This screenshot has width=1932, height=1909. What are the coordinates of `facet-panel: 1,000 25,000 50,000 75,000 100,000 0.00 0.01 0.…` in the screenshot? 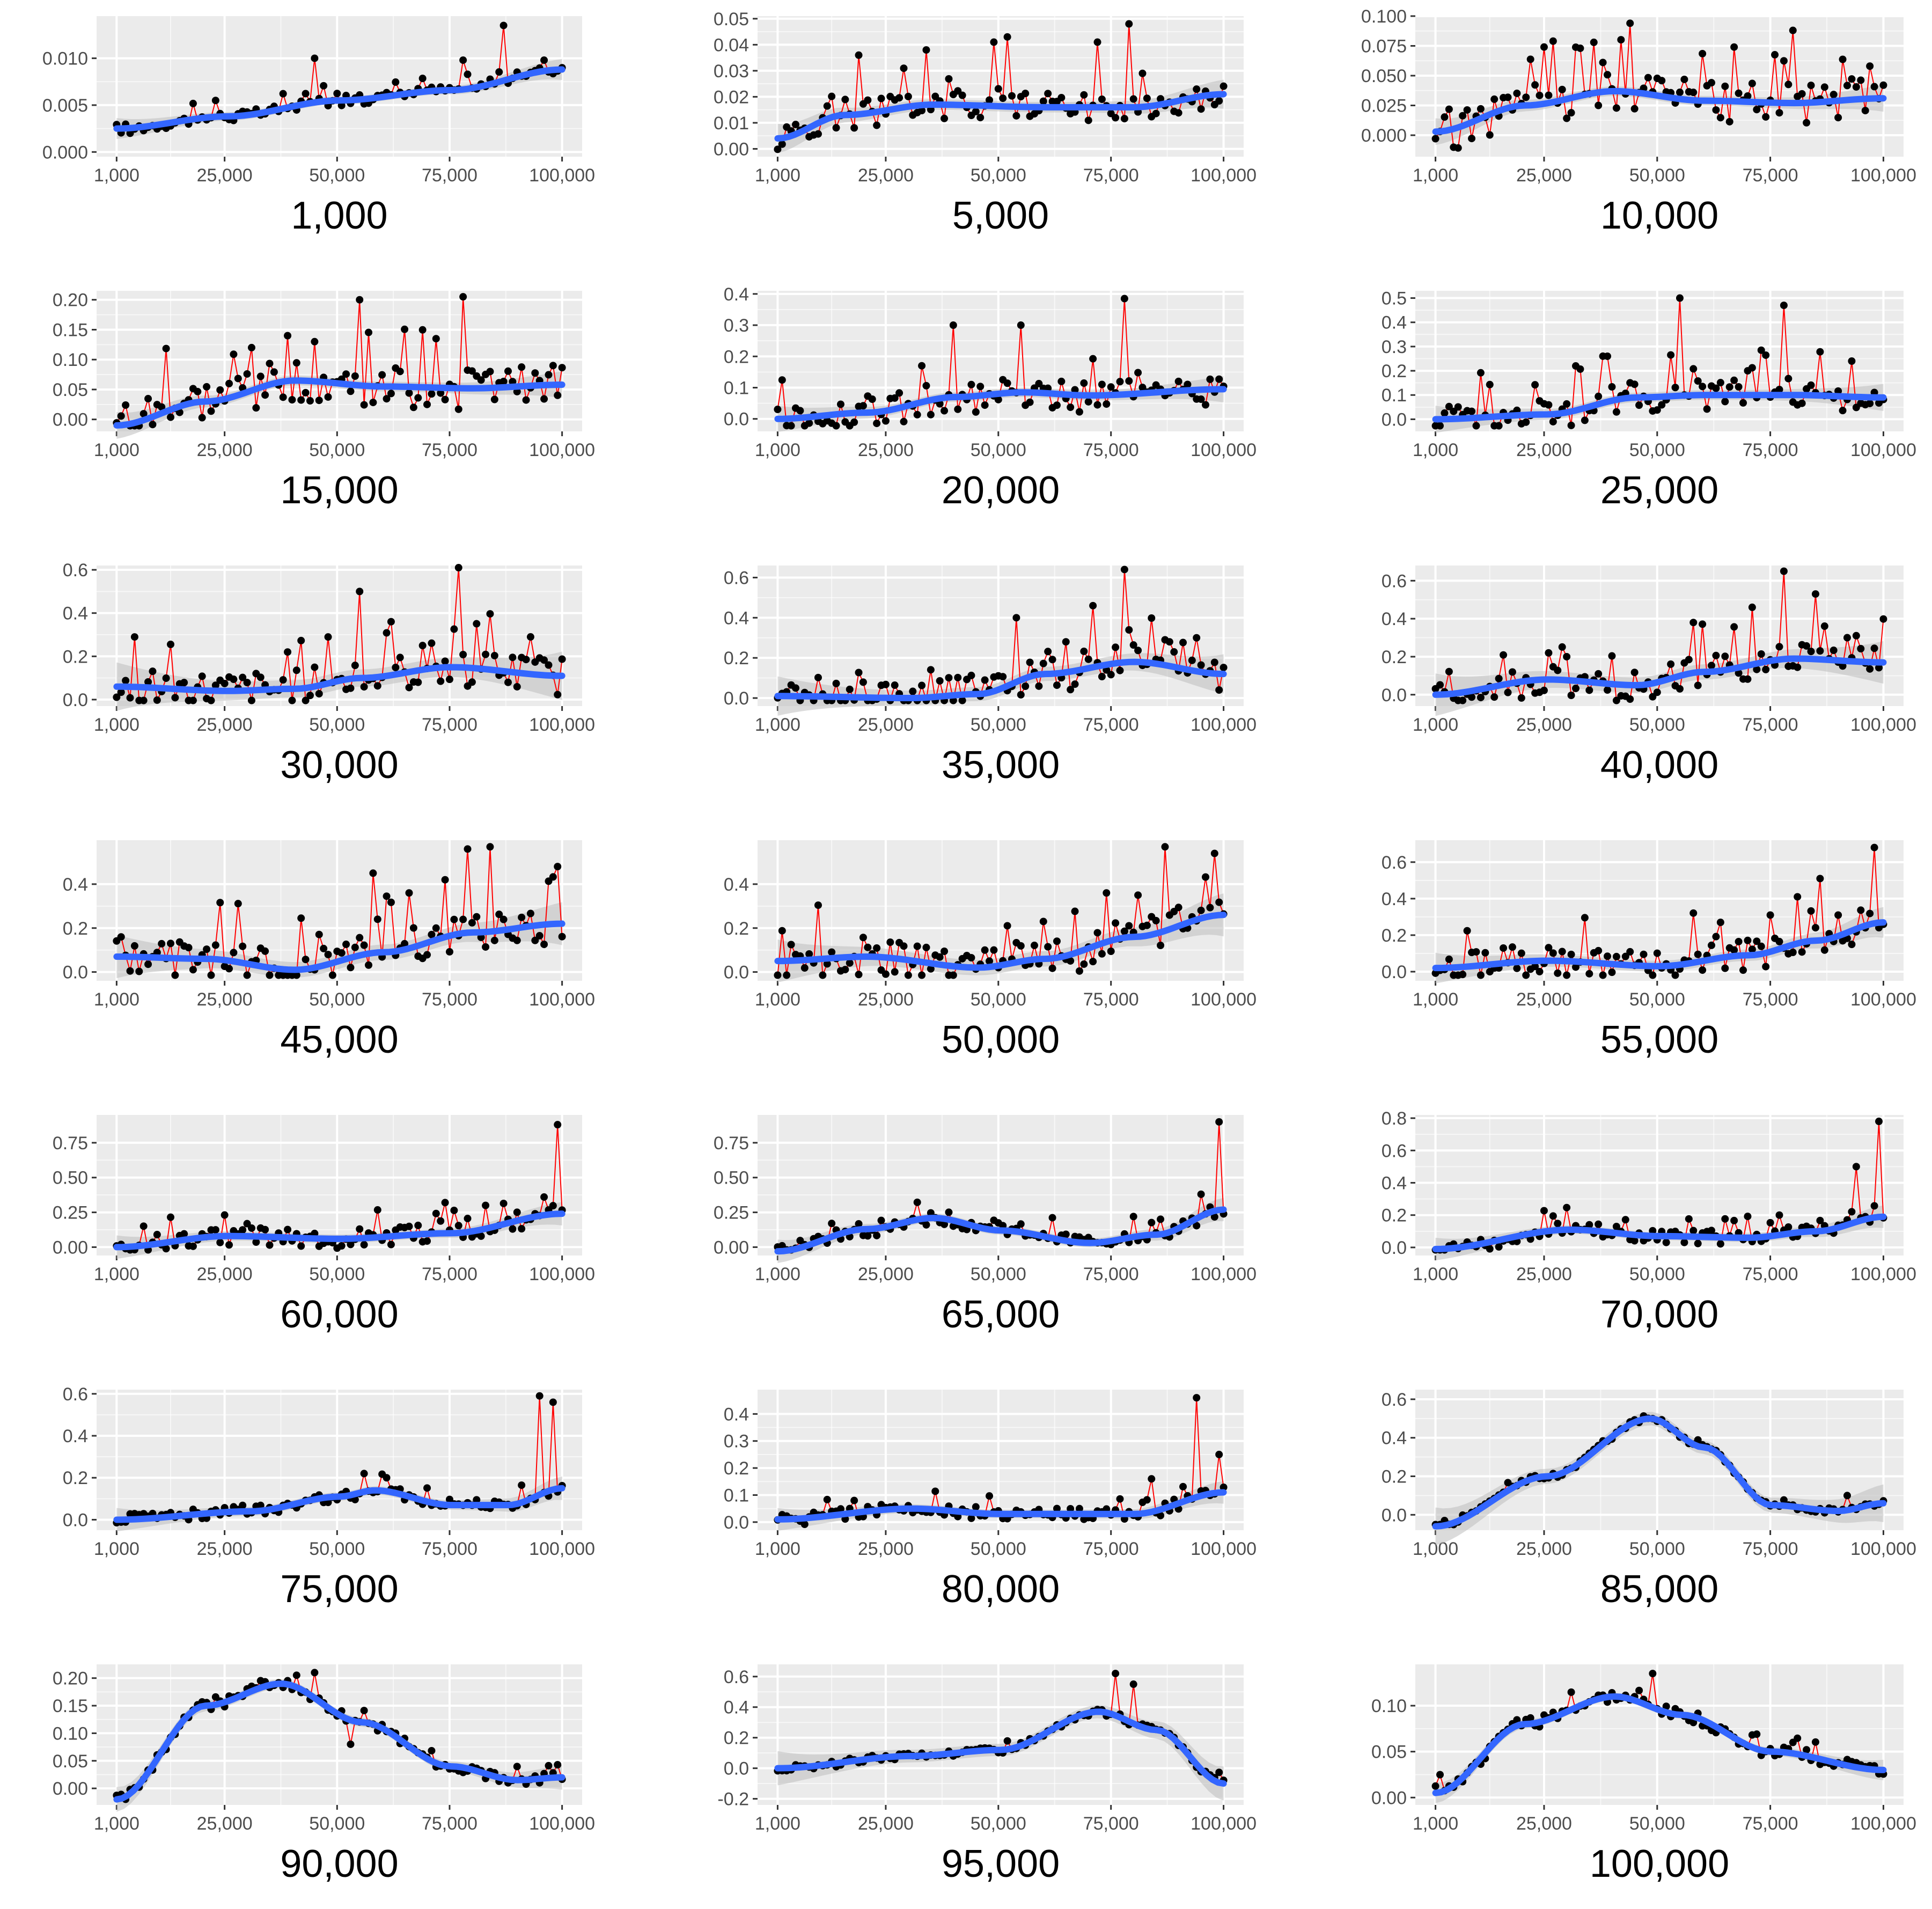 It's located at (985, 123).